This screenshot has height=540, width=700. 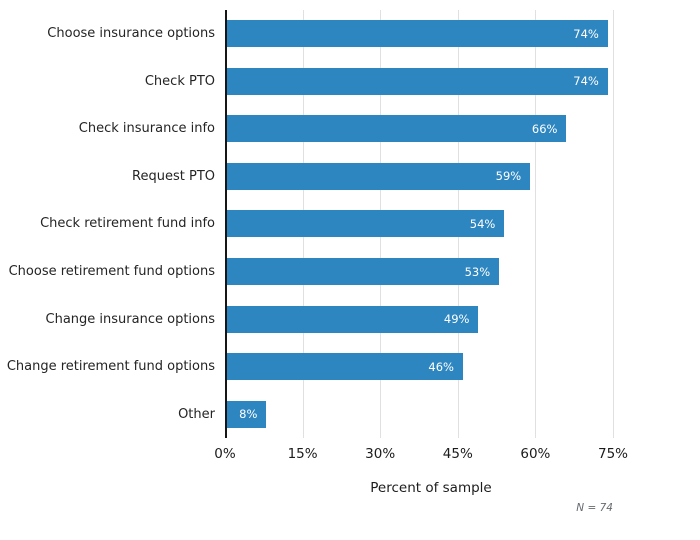 What do you see at coordinates (226, 224) in the screenshot?
I see `y-axis-line` at bounding box center [226, 224].